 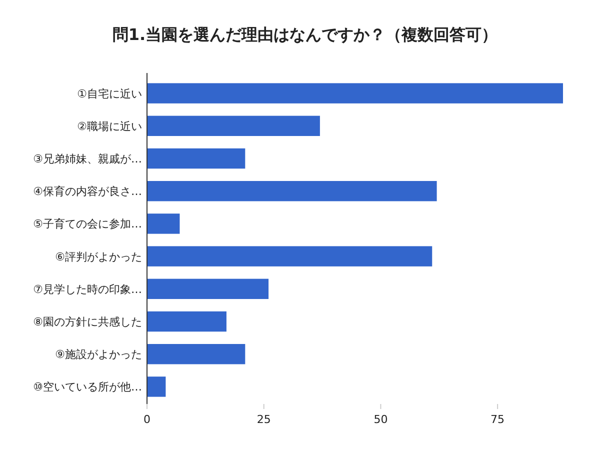 What do you see at coordinates (109, 126) in the screenshot?
I see `y-tick-label: ②職場に近い` at bounding box center [109, 126].